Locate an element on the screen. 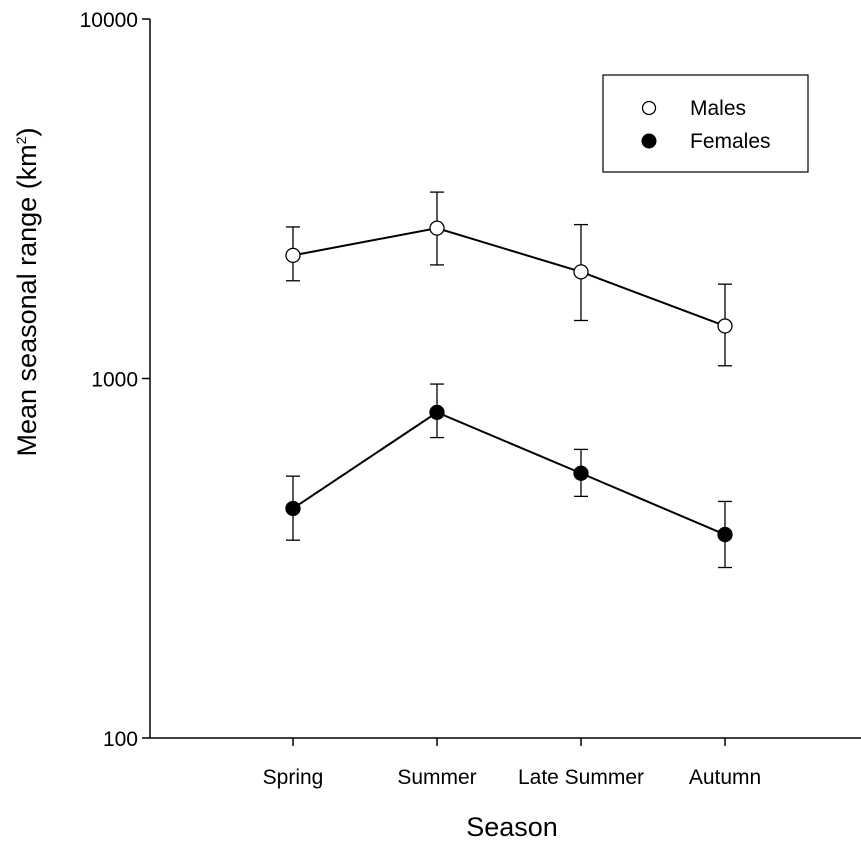 This screenshot has width=861, height=843. y-axis-title-main: Mean seasonal range (km is located at coordinates (27, 300).